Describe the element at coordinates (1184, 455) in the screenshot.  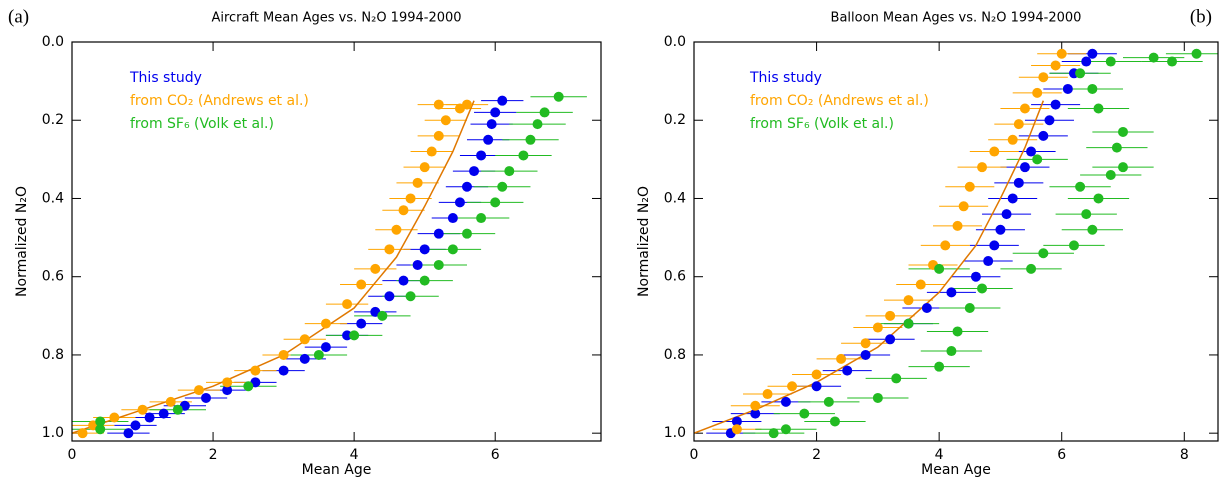
I see `x-tick-label: 8` at that location.